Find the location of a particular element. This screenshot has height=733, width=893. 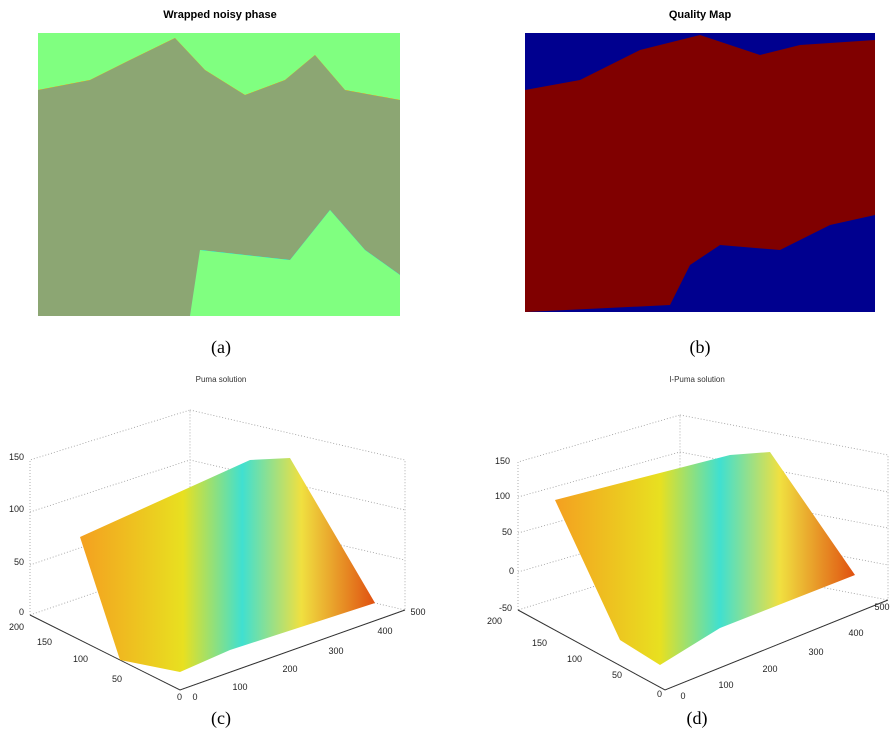

panel-title: I-Puma solution is located at coordinates (697, 379).